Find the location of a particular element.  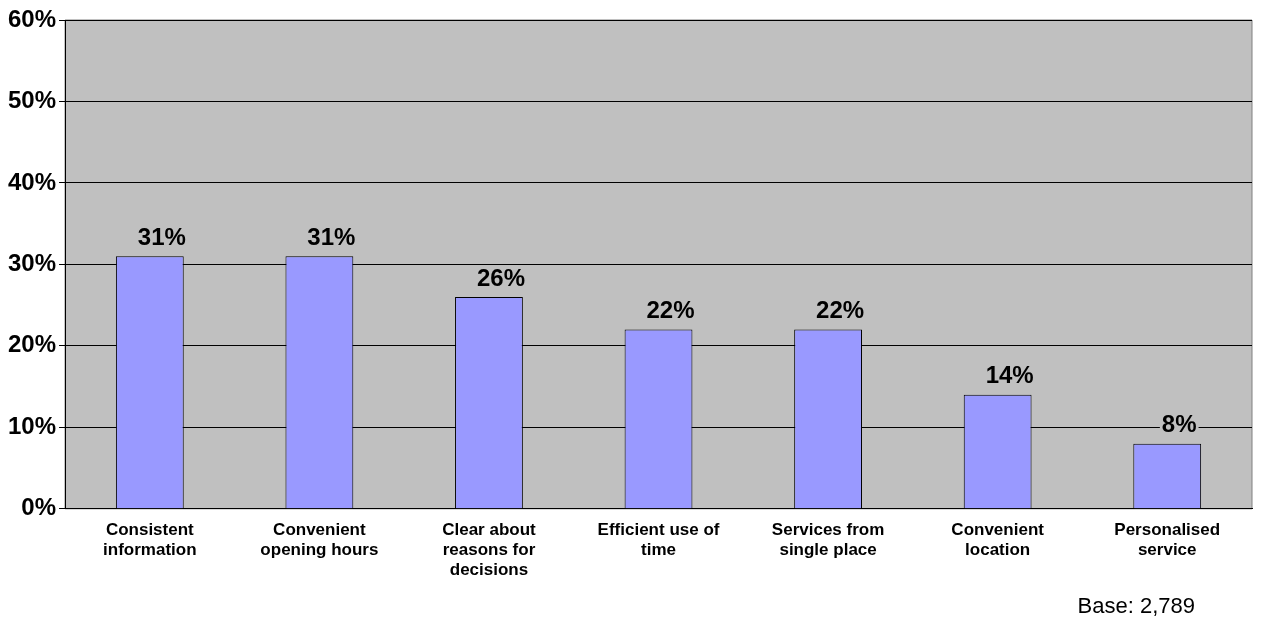

x-tick-label: Services from single place is located at coordinates (828, 539).